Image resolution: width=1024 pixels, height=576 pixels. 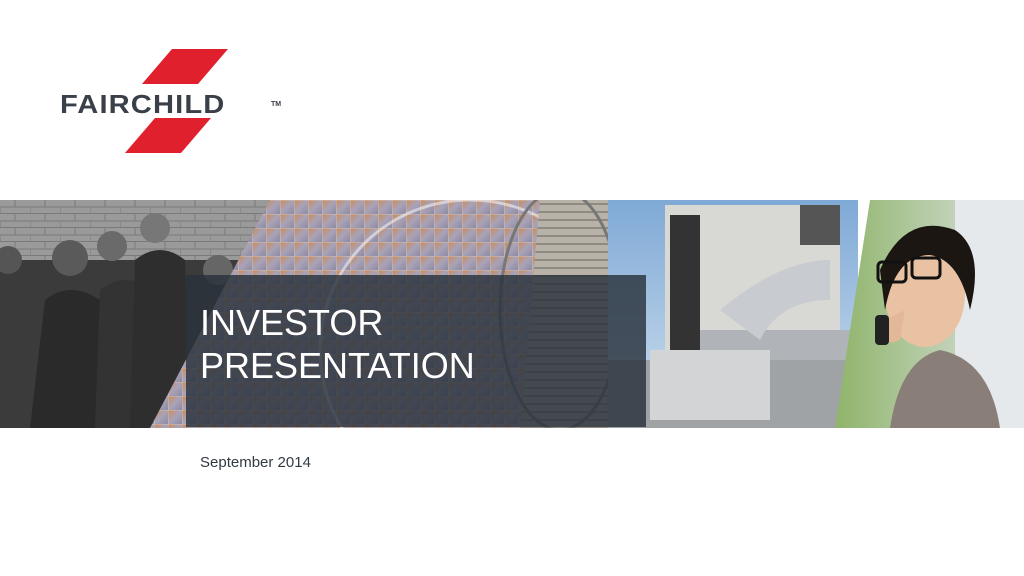 What do you see at coordinates (143, 104) in the screenshot?
I see `logo-wordmark: FAIRCHILD` at bounding box center [143, 104].